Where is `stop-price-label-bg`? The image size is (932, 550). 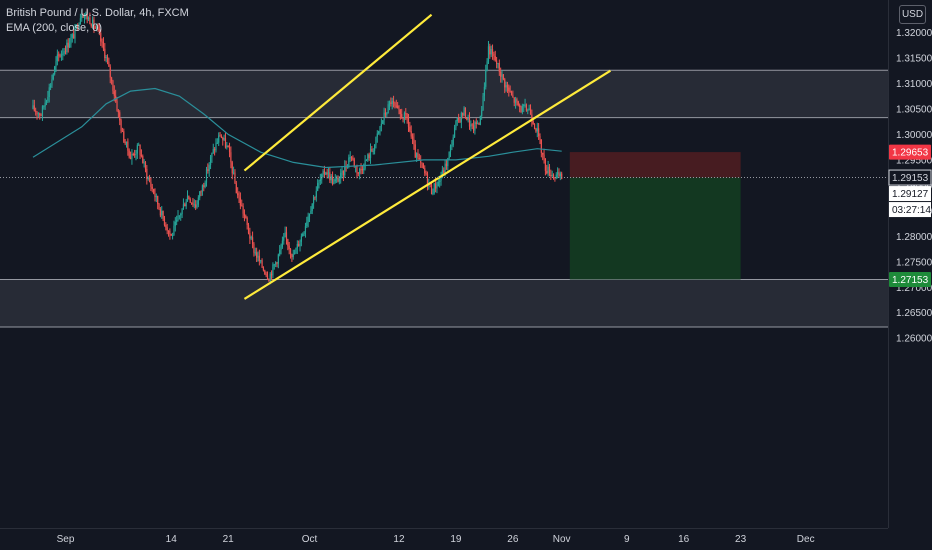 stop-price-label-bg is located at coordinates (910, 152).